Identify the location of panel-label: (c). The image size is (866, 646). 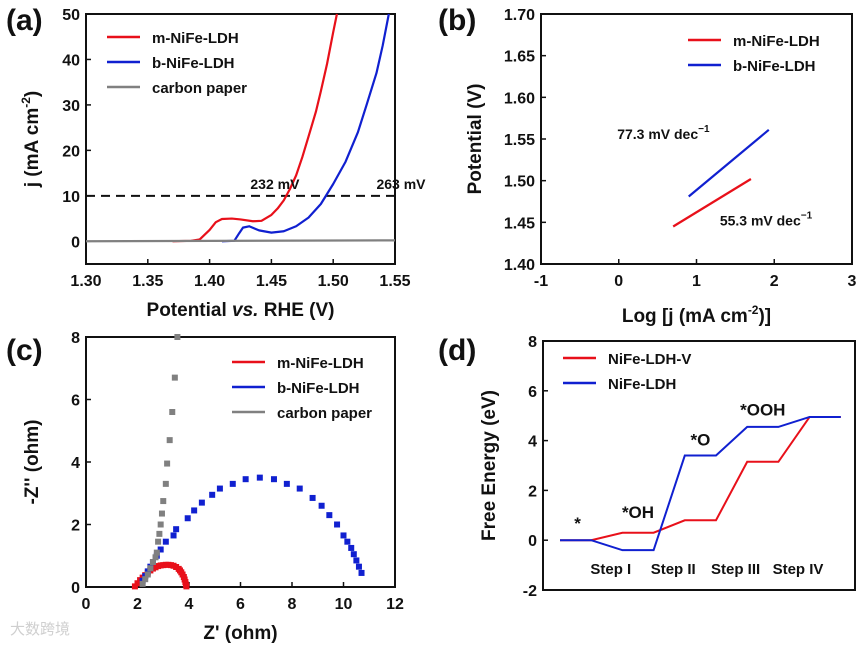
(24, 350).